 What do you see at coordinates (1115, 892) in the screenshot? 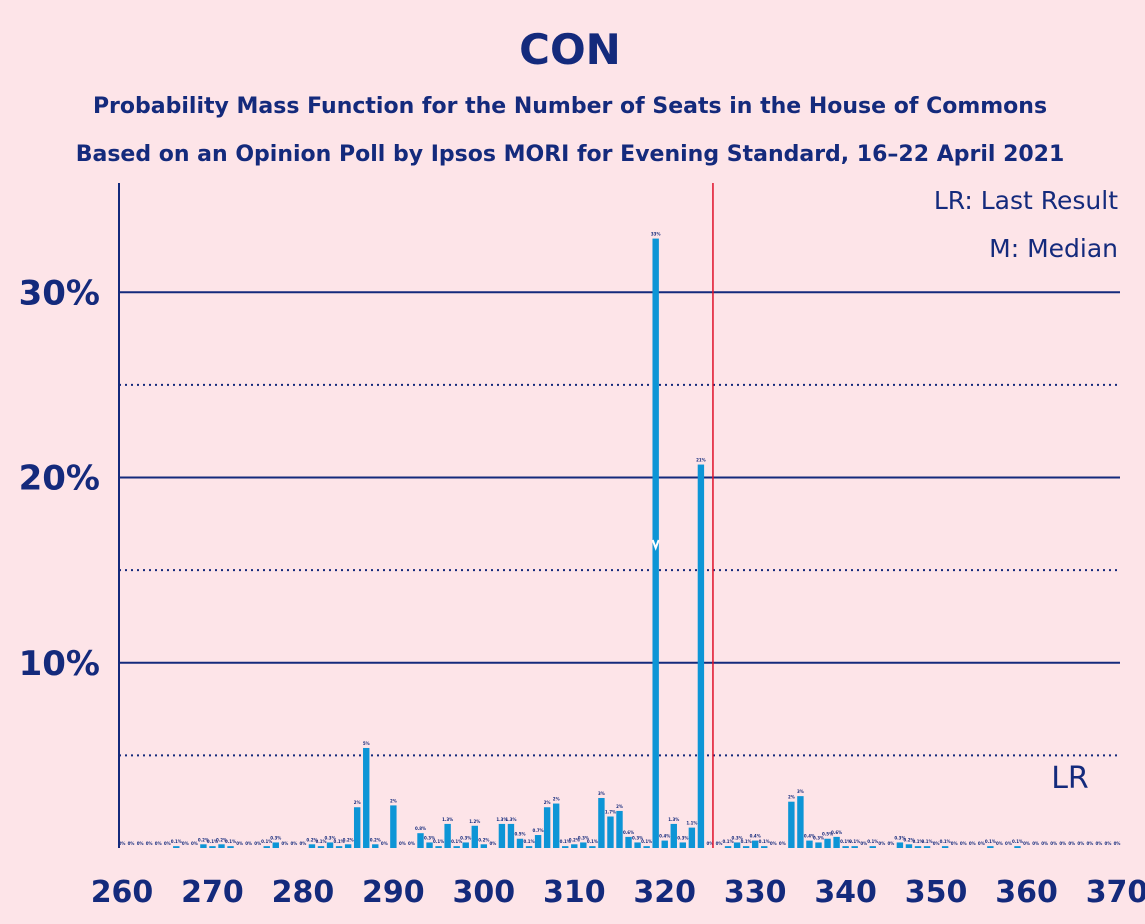
I see `x-tick-label: 370` at bounding box center [1115, 892].